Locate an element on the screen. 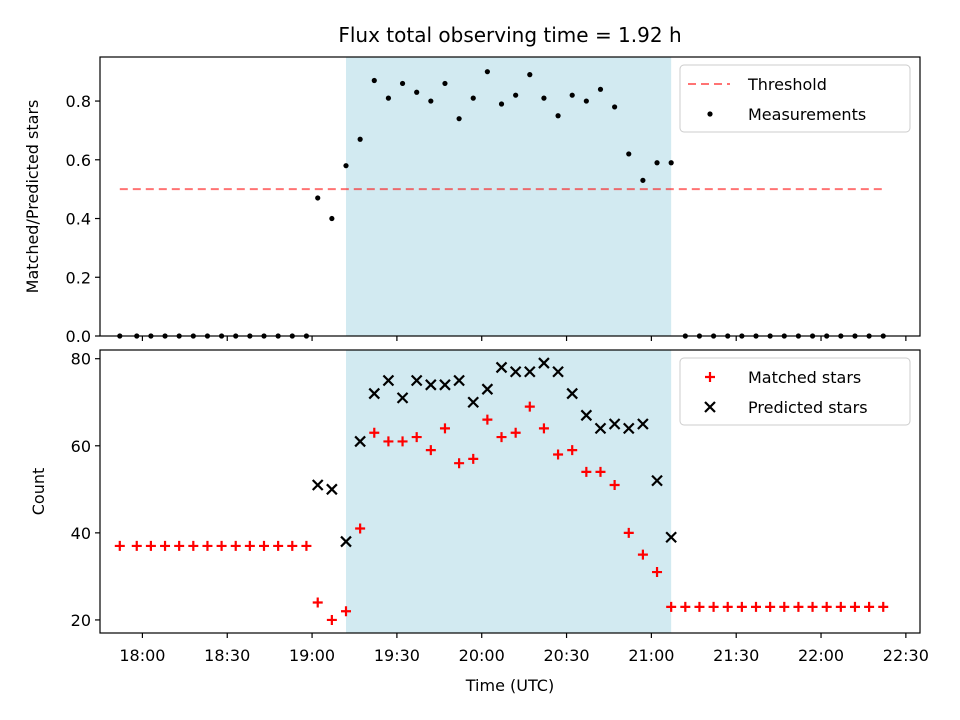 This screenshot has height=720, width=960. legend-label: Matched stars is located at coordinates (804, 377).